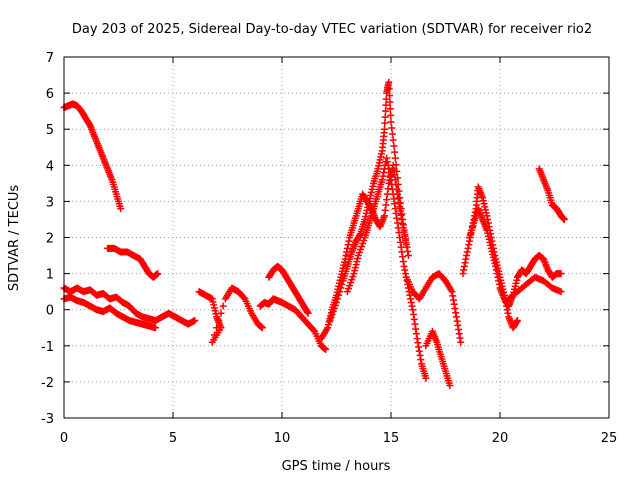  What do you see at coordinates (336, 466) in the screenshot?
I see `x-axis-label: GPS time / hours` at bounding box center [336, 466].